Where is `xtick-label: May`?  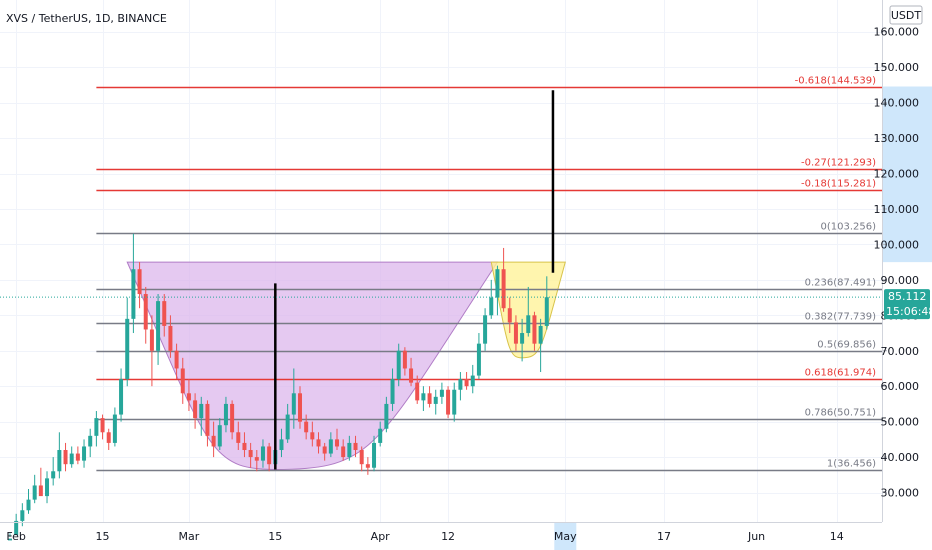 xtick-label: May is located at coordinates (565, 536).